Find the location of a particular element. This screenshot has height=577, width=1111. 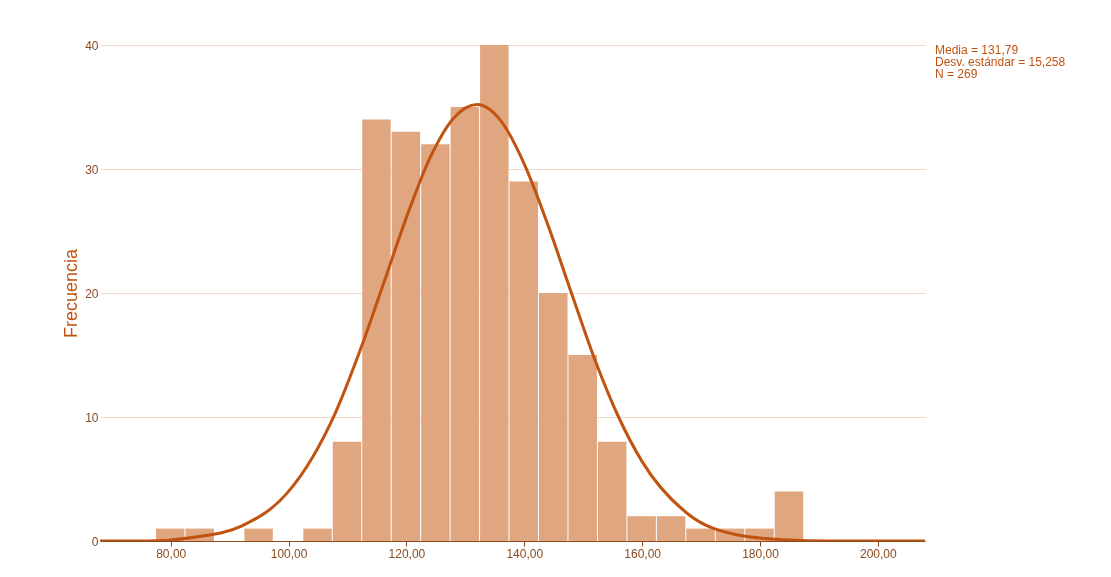

x-tick-label: 140,00 is located at coordinates (525, 553).